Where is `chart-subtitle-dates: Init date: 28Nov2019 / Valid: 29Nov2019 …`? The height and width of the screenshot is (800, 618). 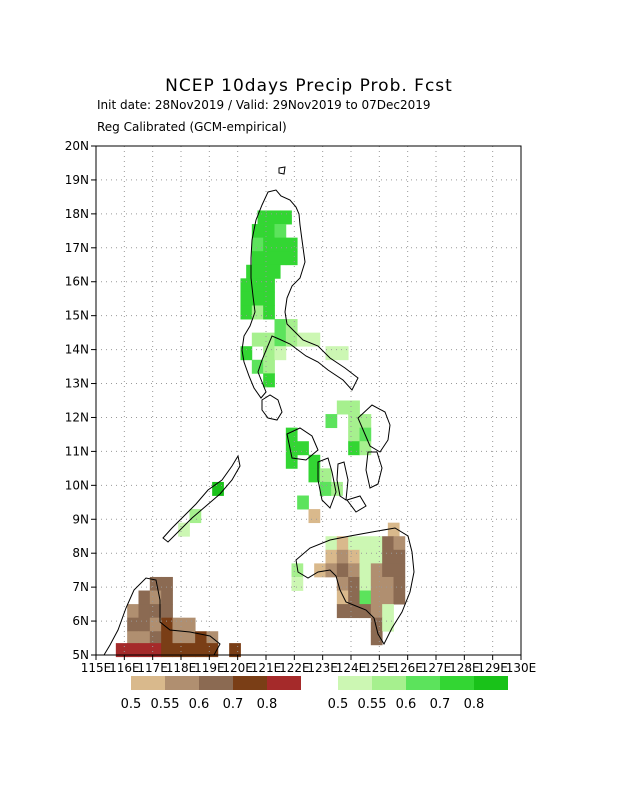 chart-subtitle-dates: Init date: 28Nov2019 / Valid: 29Nov2019 … is located at coordinates (264, 105).